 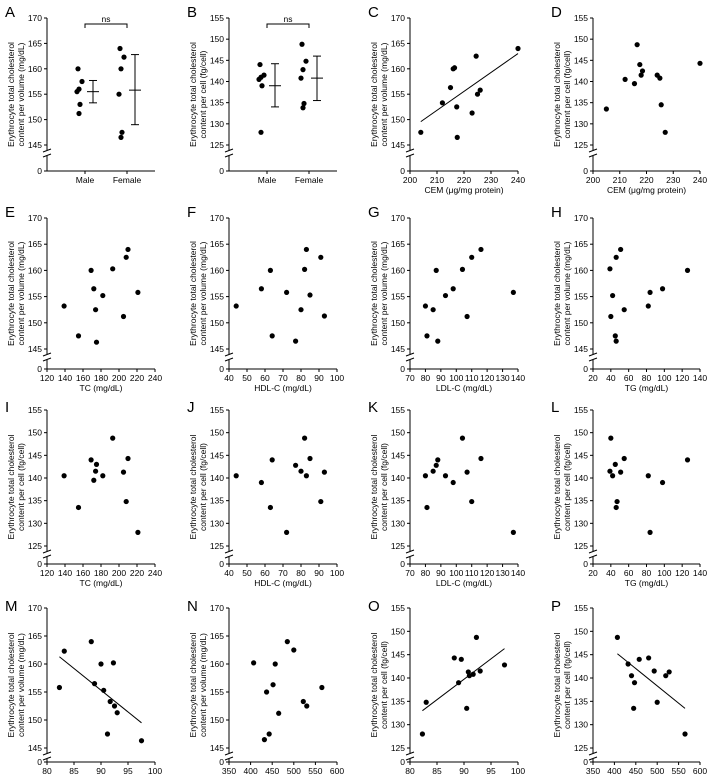 I want to click on panel-j-xtick-label-2: 60, so click(x=265, y=573).